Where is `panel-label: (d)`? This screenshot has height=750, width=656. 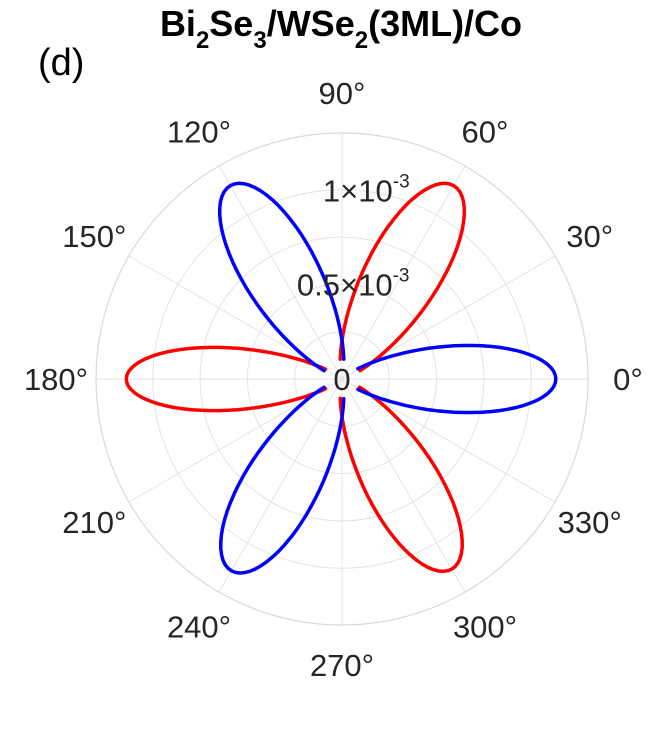 panel-label: (d) is located at coordinates (61, 63).